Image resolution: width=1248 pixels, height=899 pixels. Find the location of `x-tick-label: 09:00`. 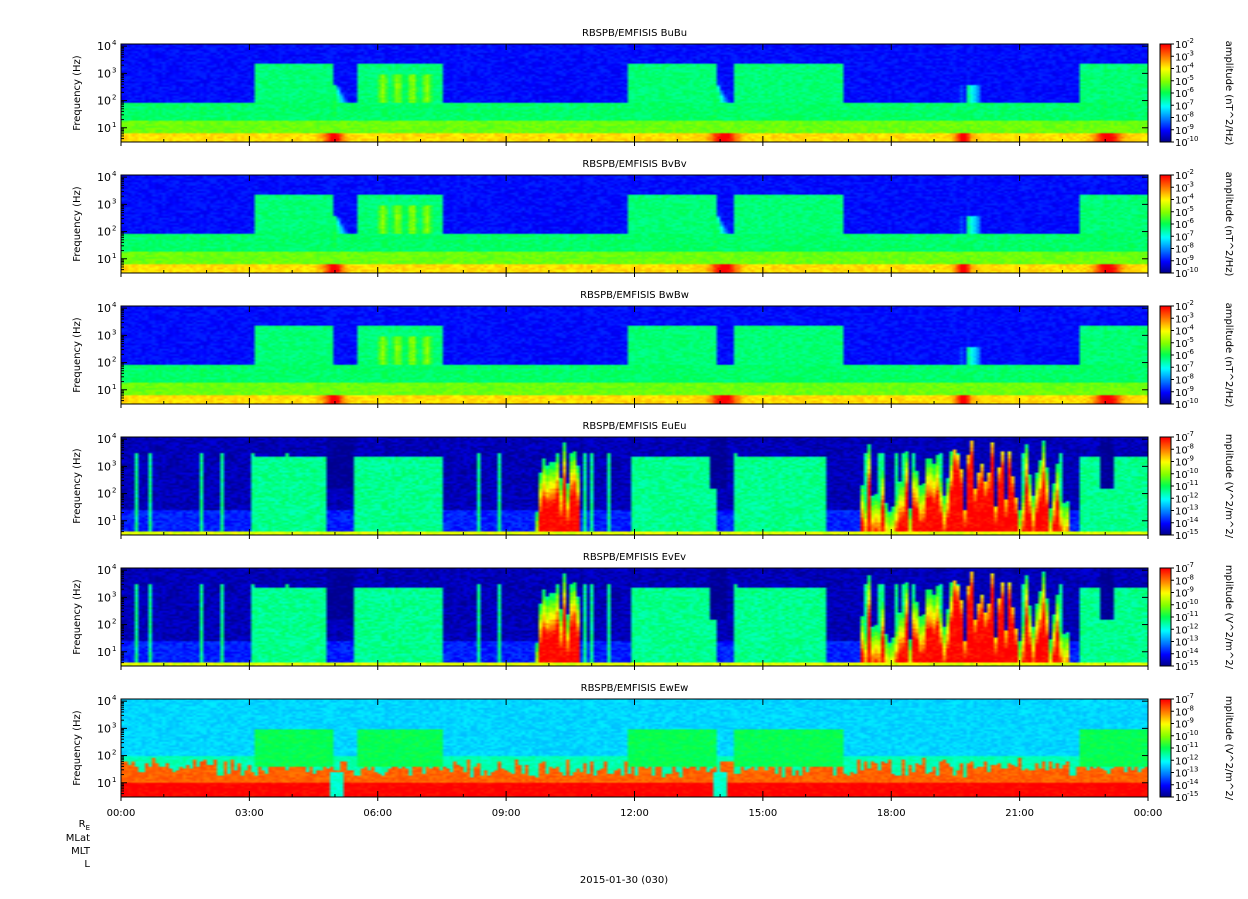

x-tick-label: 09:00 is located at coordinates (506, 813).